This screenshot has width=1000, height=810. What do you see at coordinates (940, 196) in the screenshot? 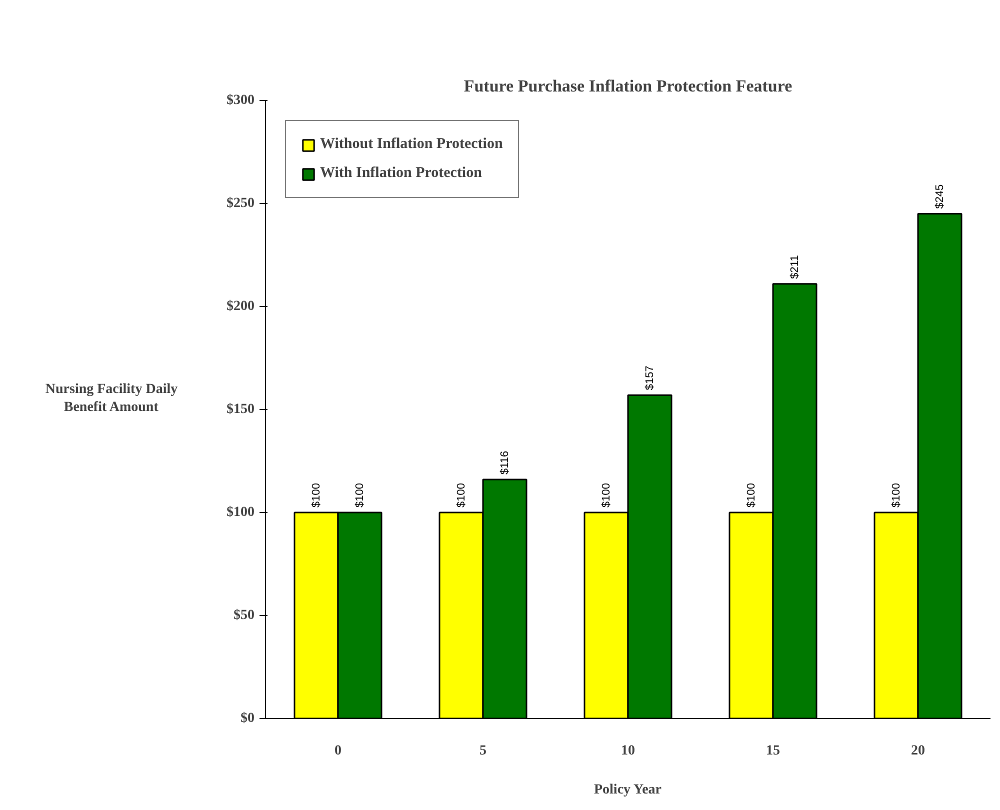
I see `data-label: $245` at bounding box center [940, 196].